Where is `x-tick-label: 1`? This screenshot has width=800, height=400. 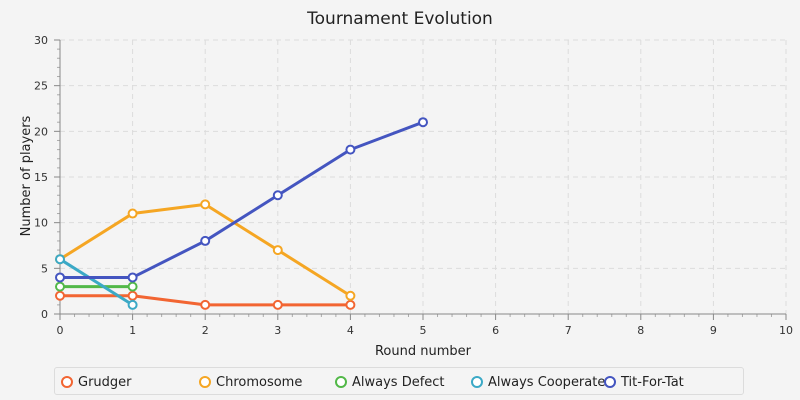
x-tick-label: 1 is located at coordinates (132, 330).